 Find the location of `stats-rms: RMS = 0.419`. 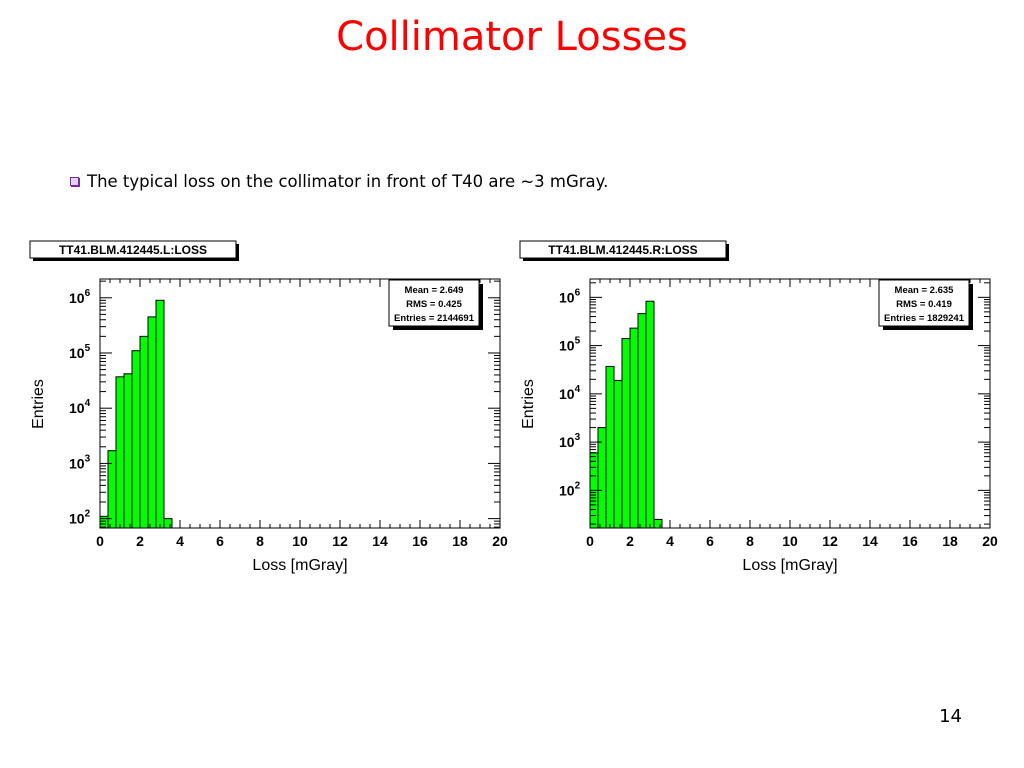

stats-rms: RMS = 0.419 is located at coordinates (924, 304).